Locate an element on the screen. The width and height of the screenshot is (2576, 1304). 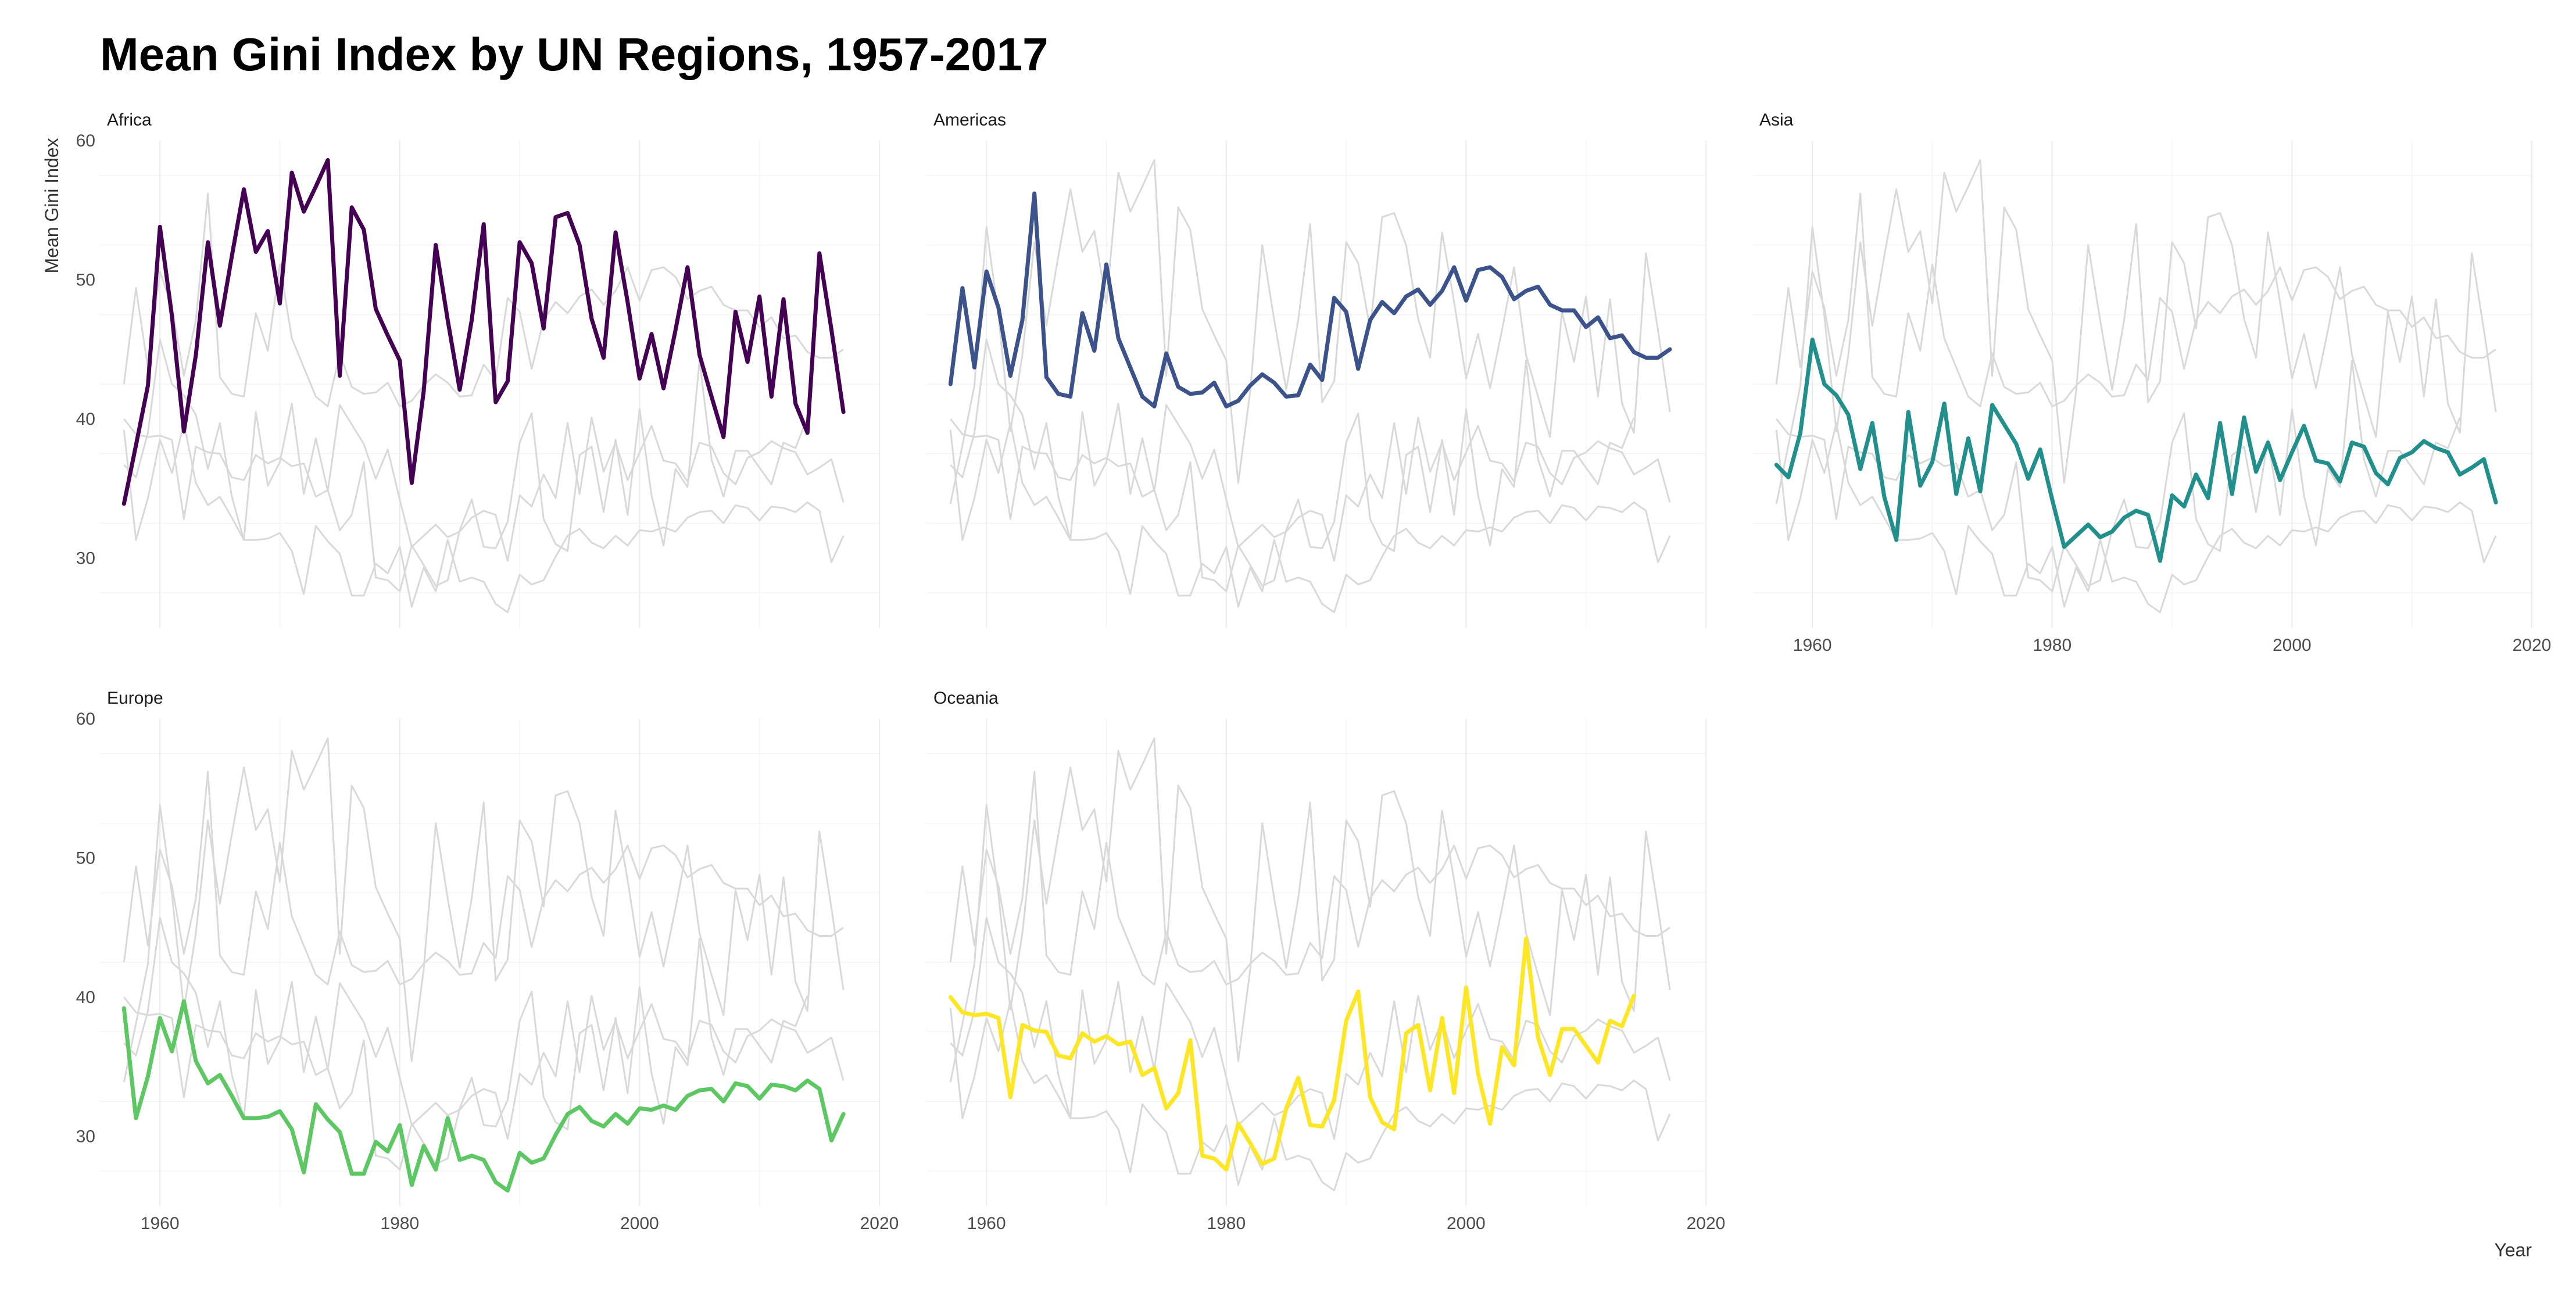
series-line-oceania is located at coordinates (1292, 1054).